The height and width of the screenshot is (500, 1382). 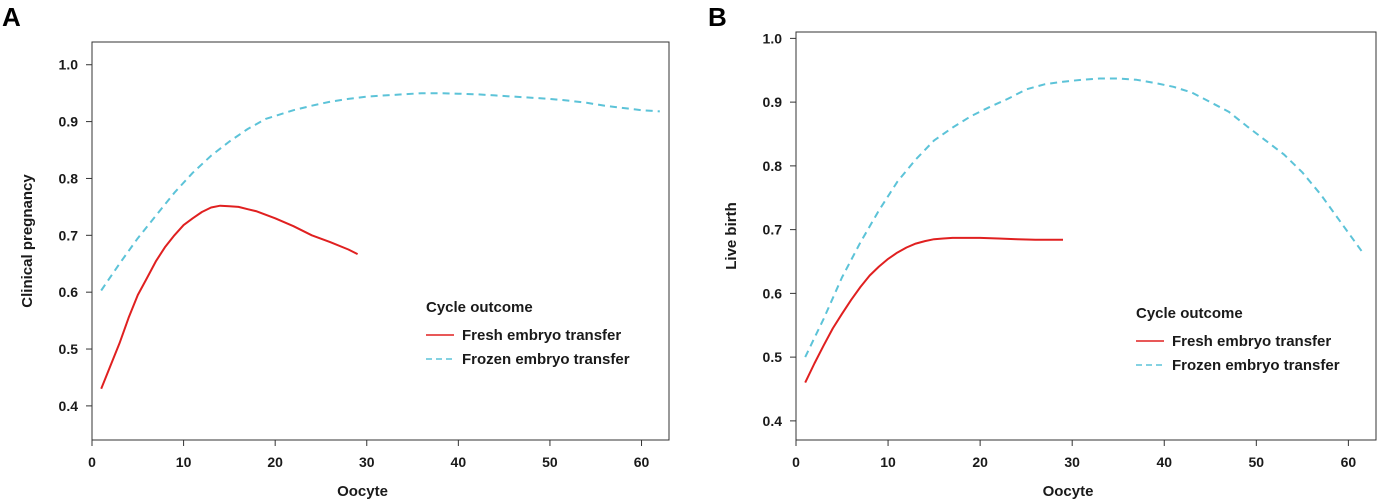 I want to click on panel-label: B, so click(x=717, y=17).